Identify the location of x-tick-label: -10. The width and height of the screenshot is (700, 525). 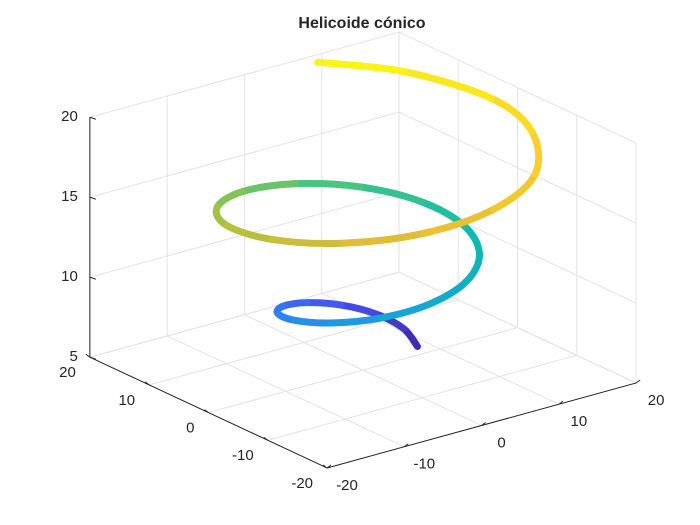
(424, 464).